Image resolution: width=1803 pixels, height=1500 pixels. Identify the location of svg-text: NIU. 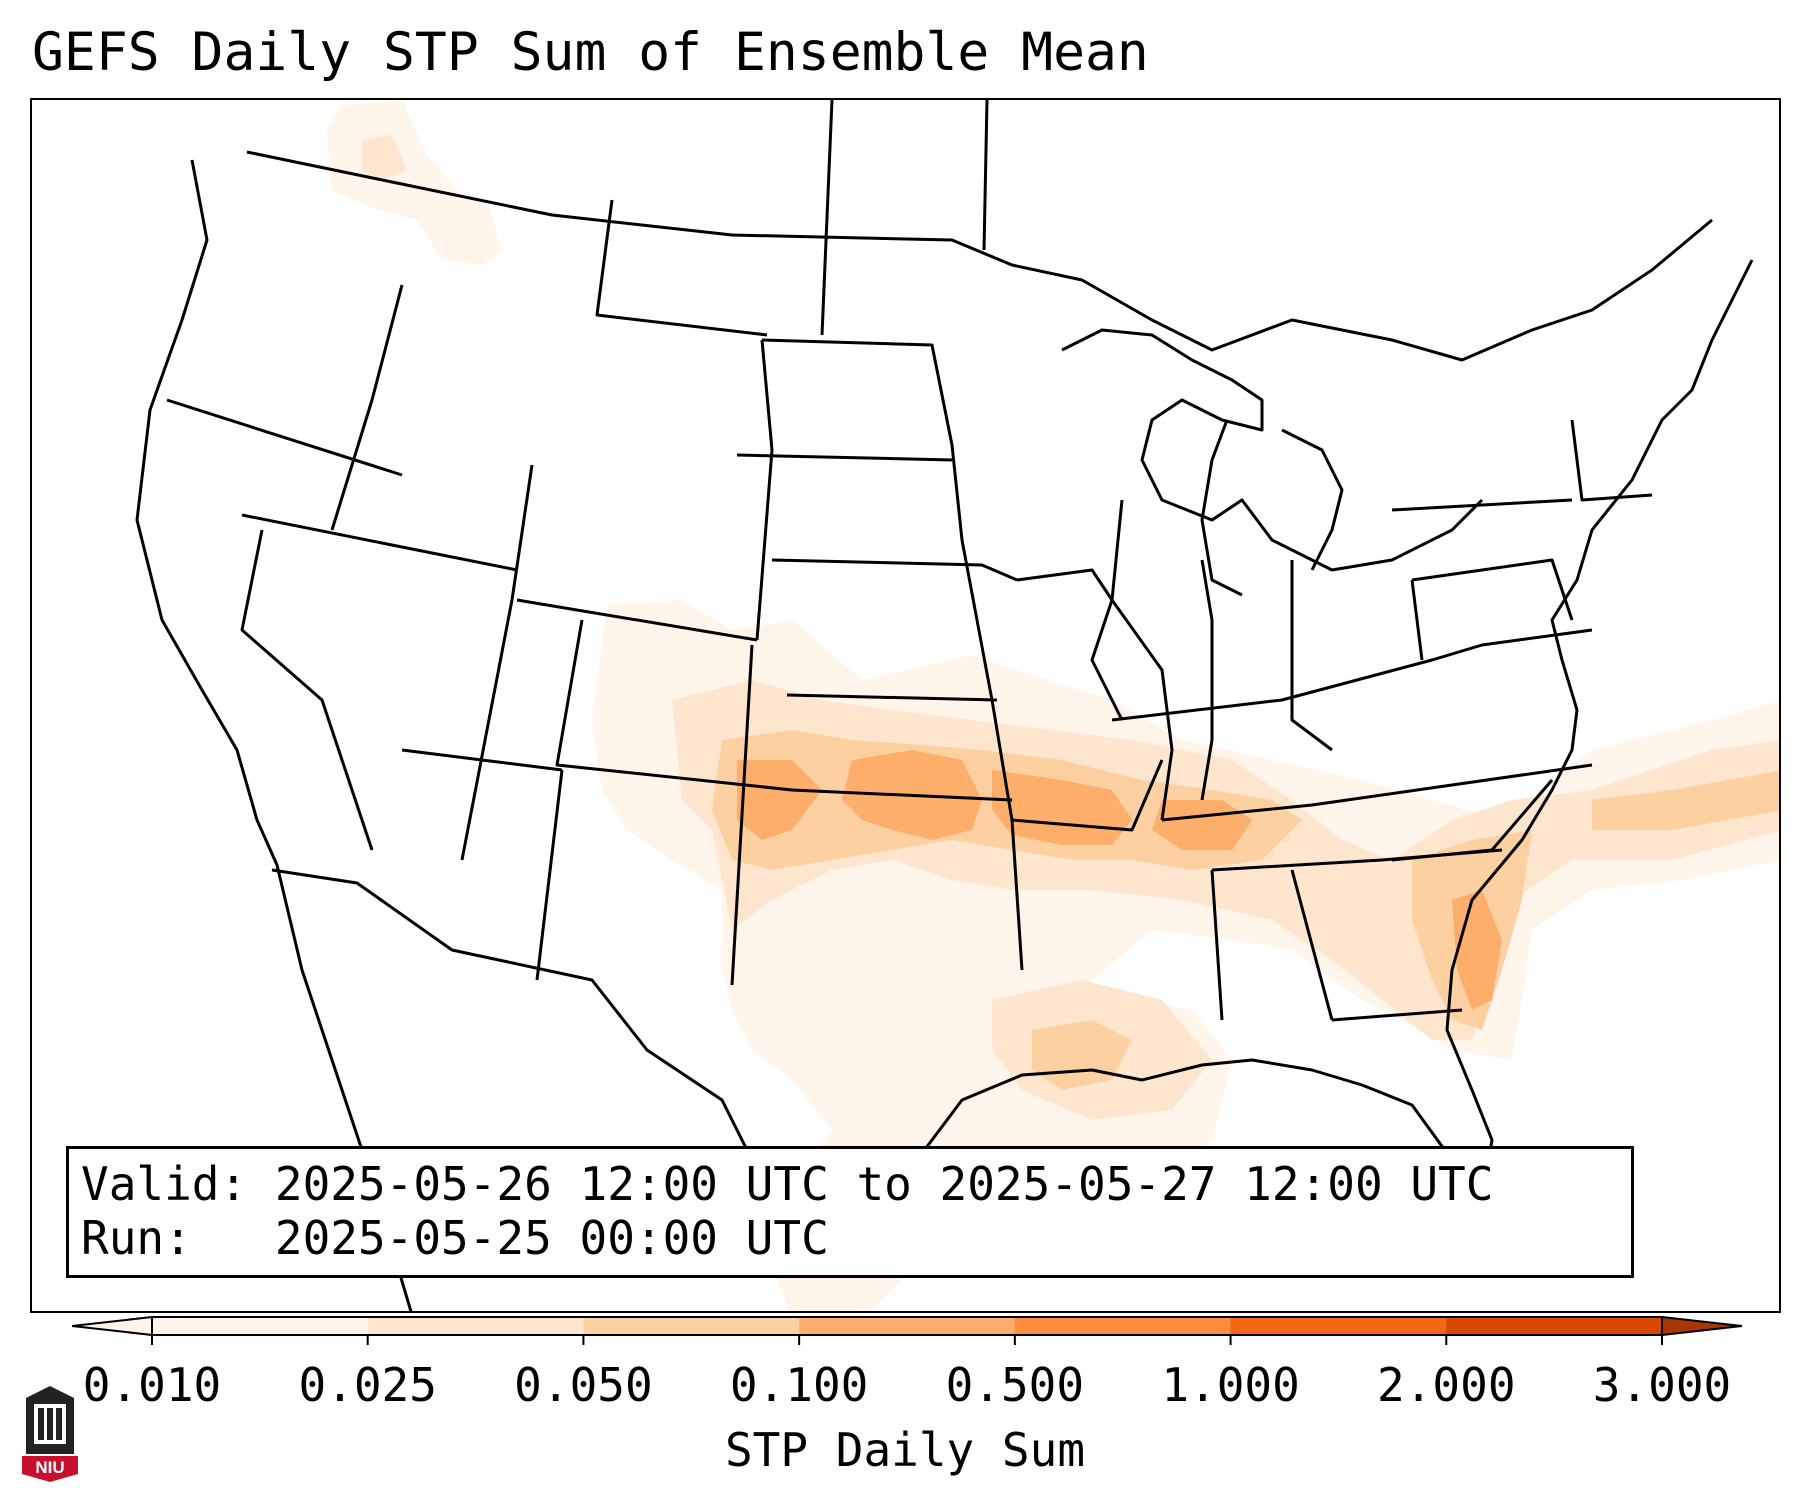
(49, 1467).